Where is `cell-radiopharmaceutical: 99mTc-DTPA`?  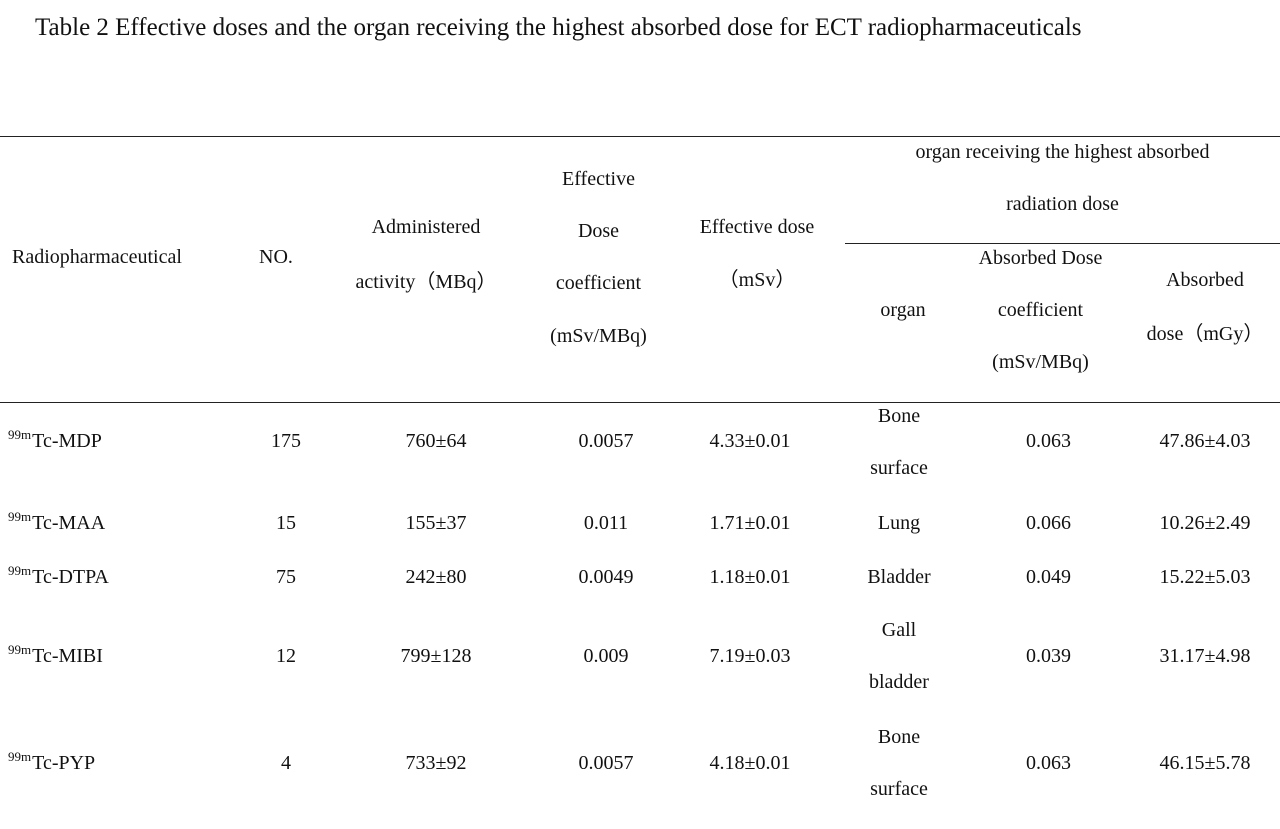 cell-radiopharmaceutical: 99mTc-DTPA is located at coordinates (58, 577).